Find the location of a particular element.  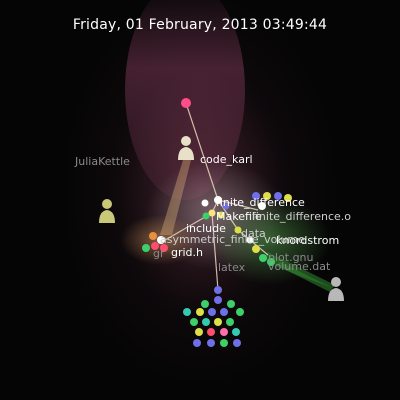

glow-green-right is located at coordinates (270, 240).